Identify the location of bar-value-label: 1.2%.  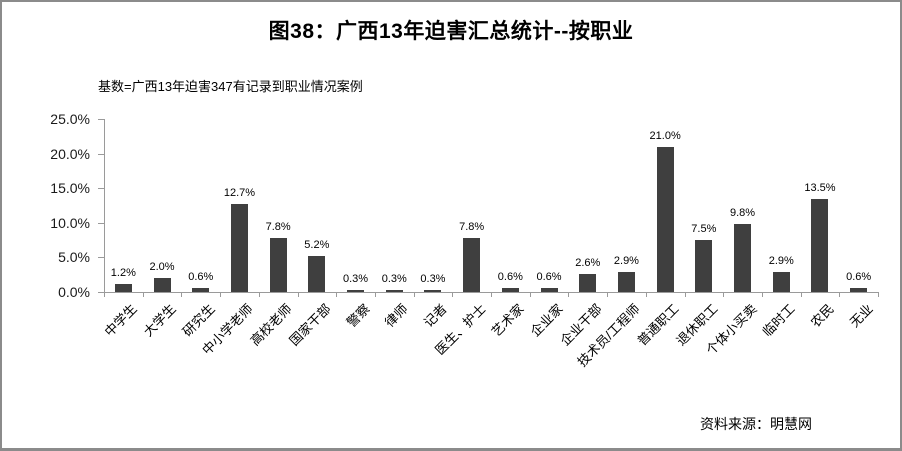
(123, 272).